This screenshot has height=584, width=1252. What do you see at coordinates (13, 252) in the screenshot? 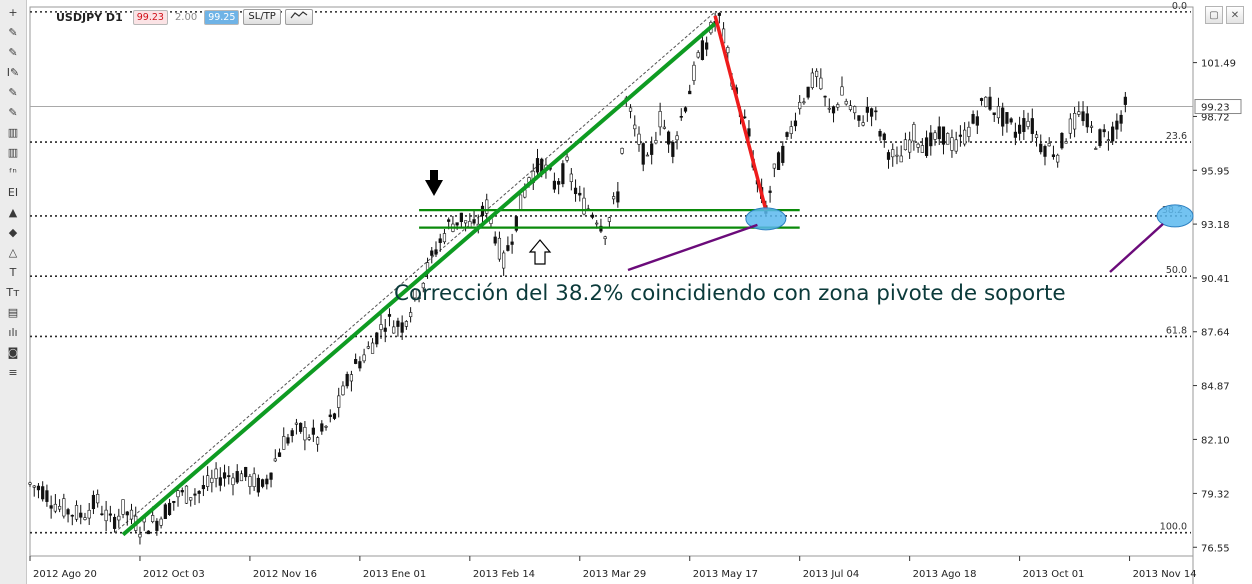
I see `shapes-icon: △` at bounding box center [13, 252].